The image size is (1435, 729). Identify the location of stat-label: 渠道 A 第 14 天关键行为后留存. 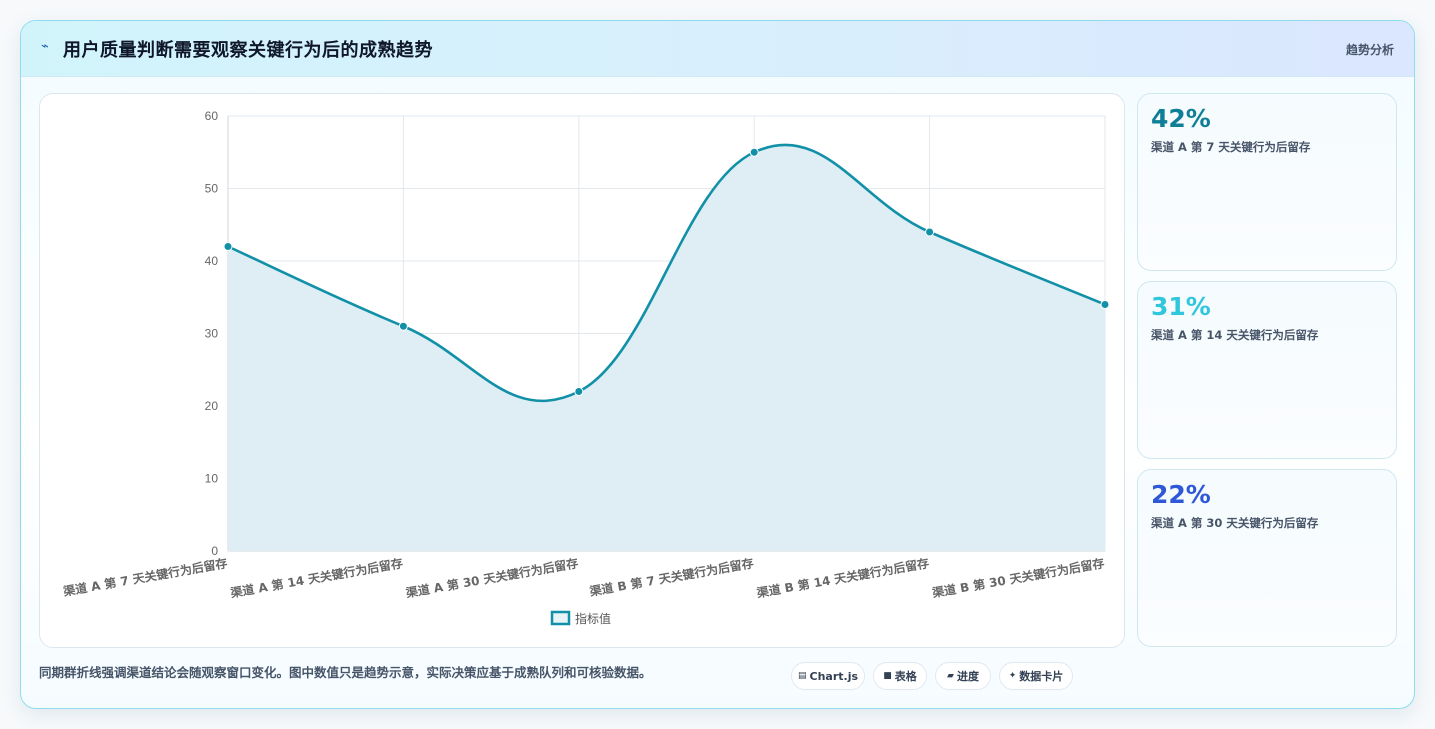
(1235, 335).